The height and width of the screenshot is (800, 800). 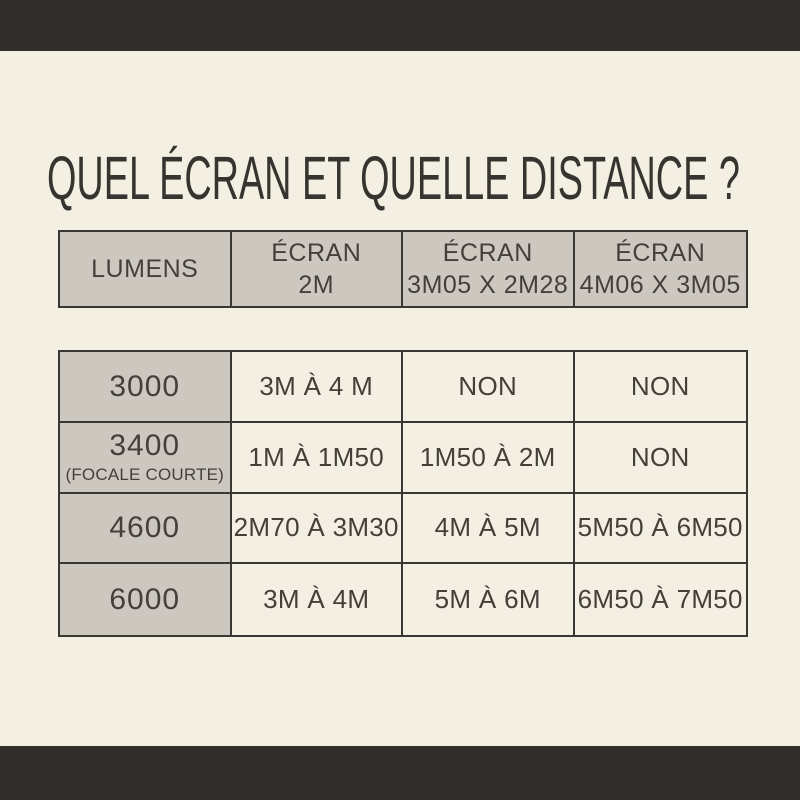 I want to click on distance-cell: 1M À 1M50, so click(x=317, y=458).